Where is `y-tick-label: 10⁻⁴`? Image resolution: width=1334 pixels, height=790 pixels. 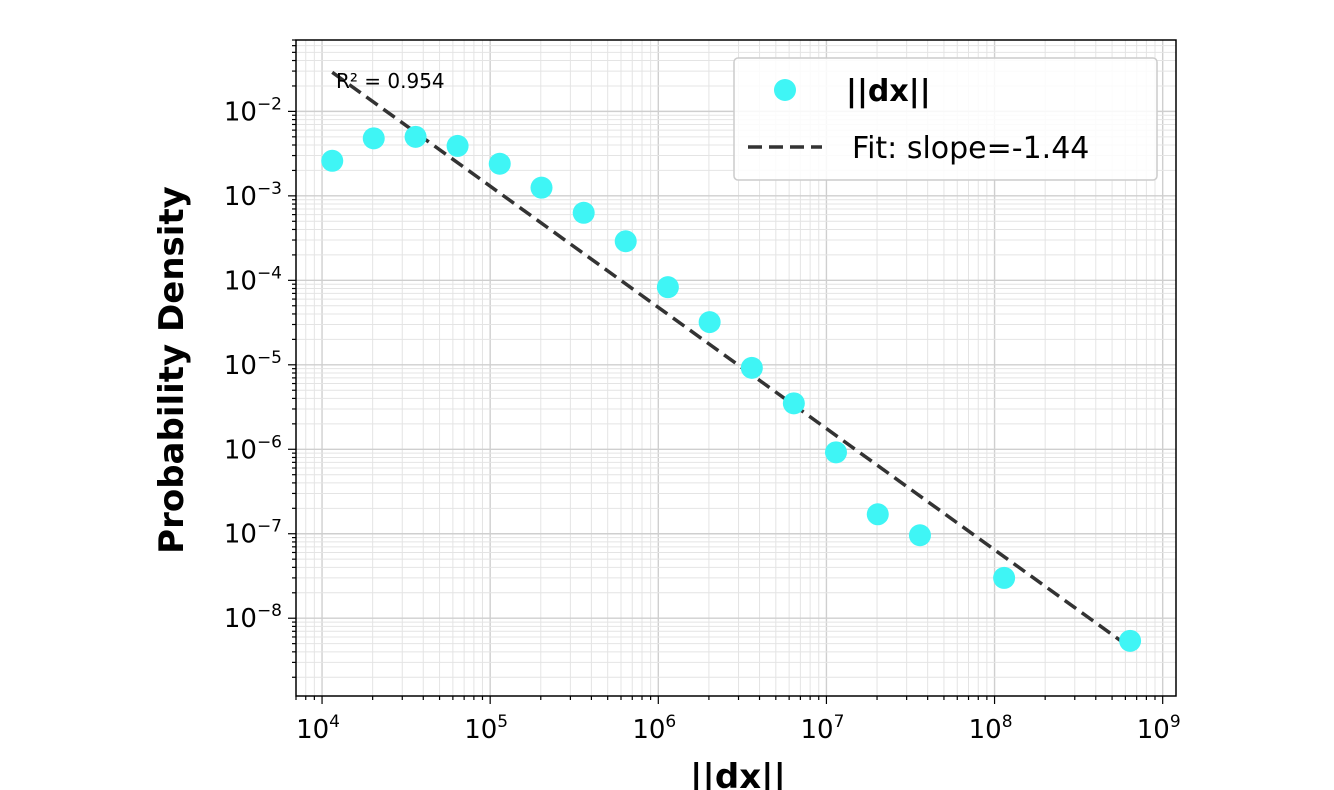
y-tick-label: 10⁻⁴ is located at coordinates (253, 279).